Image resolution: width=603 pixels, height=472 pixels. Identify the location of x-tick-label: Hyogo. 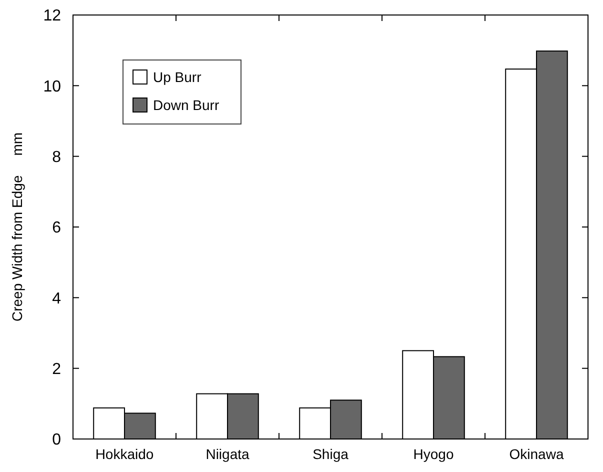
(433, 454).